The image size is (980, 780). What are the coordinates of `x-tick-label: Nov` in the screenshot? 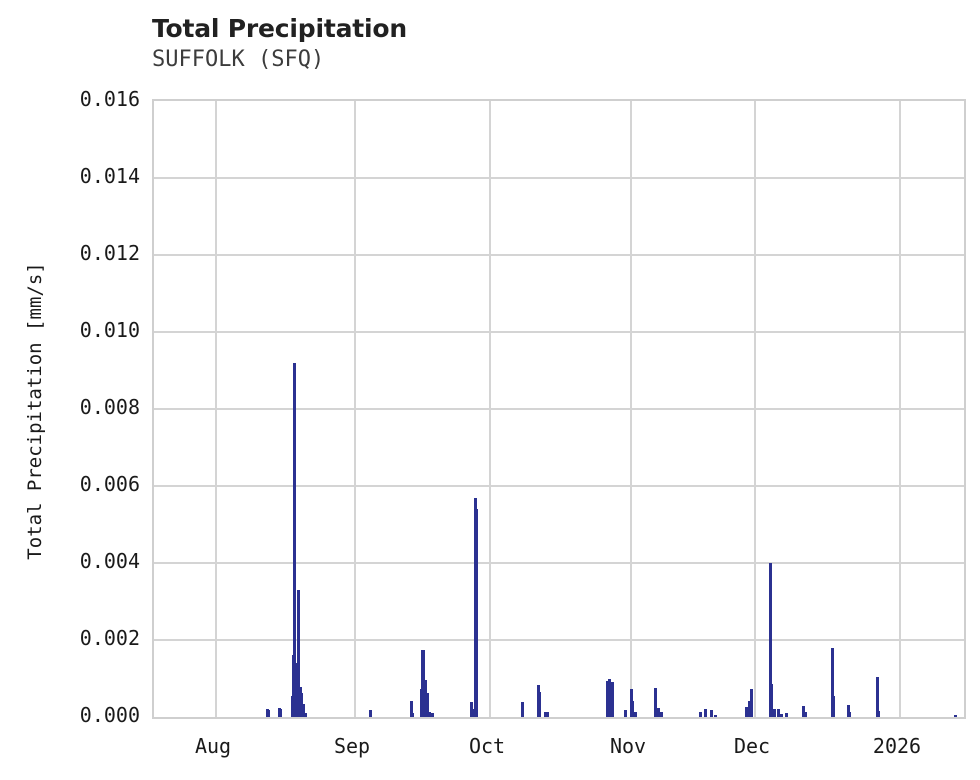 It's located at (628, 746).